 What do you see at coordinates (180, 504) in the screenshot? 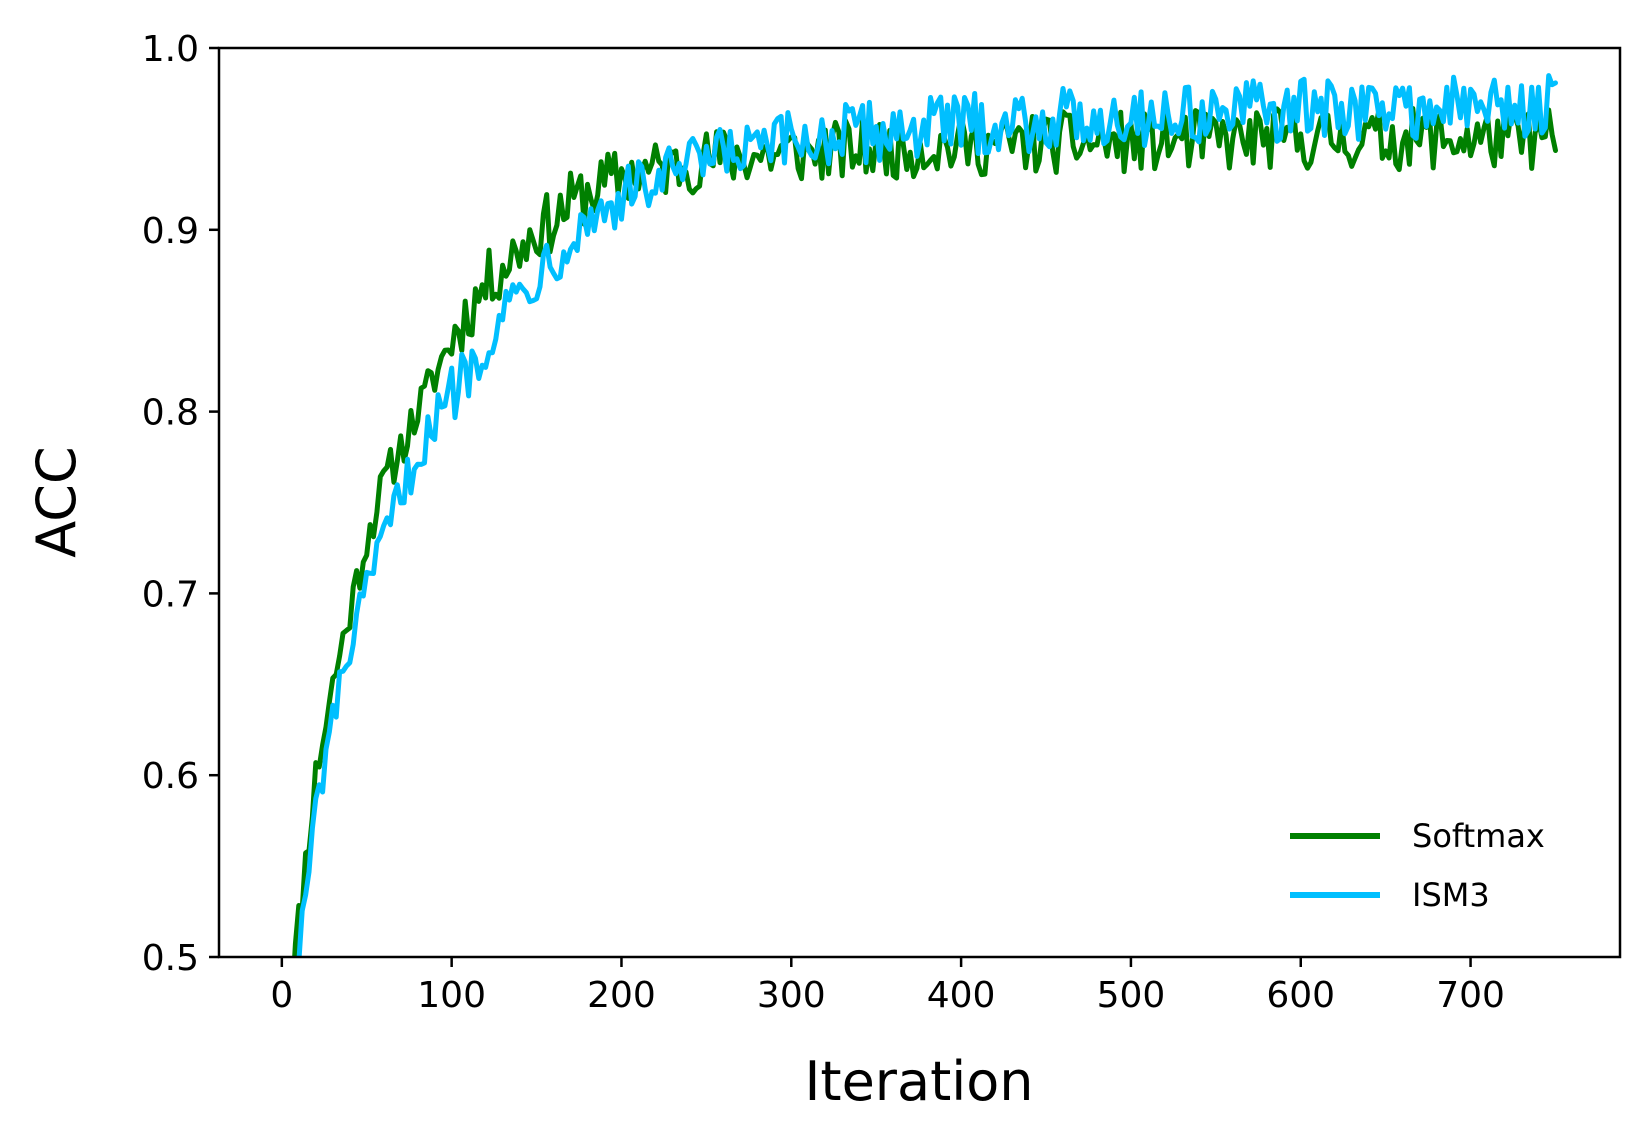
I see `y-axis: 0.5 0.6 0.7 0.8 0.9 1.0` at bounding box center [180, 504].